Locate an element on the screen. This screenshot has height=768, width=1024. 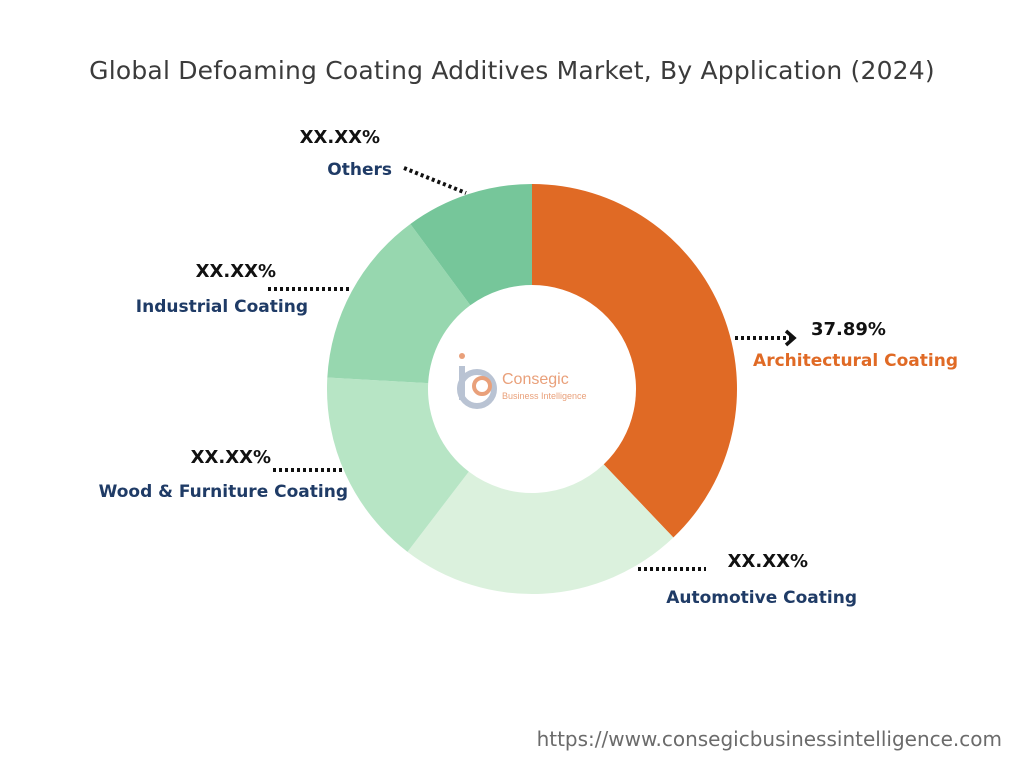
slice-automotive-coating is located at coordinates (540, 529).